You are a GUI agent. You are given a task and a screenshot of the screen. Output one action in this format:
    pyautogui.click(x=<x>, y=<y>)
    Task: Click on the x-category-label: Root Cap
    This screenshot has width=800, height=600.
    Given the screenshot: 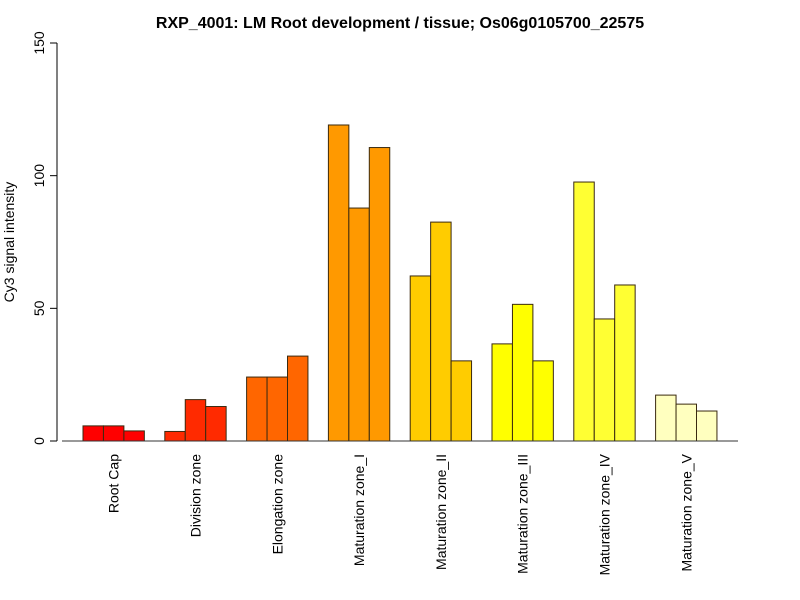 What is the action you would take?
    pyautogui.click(x=114, y=483)
    